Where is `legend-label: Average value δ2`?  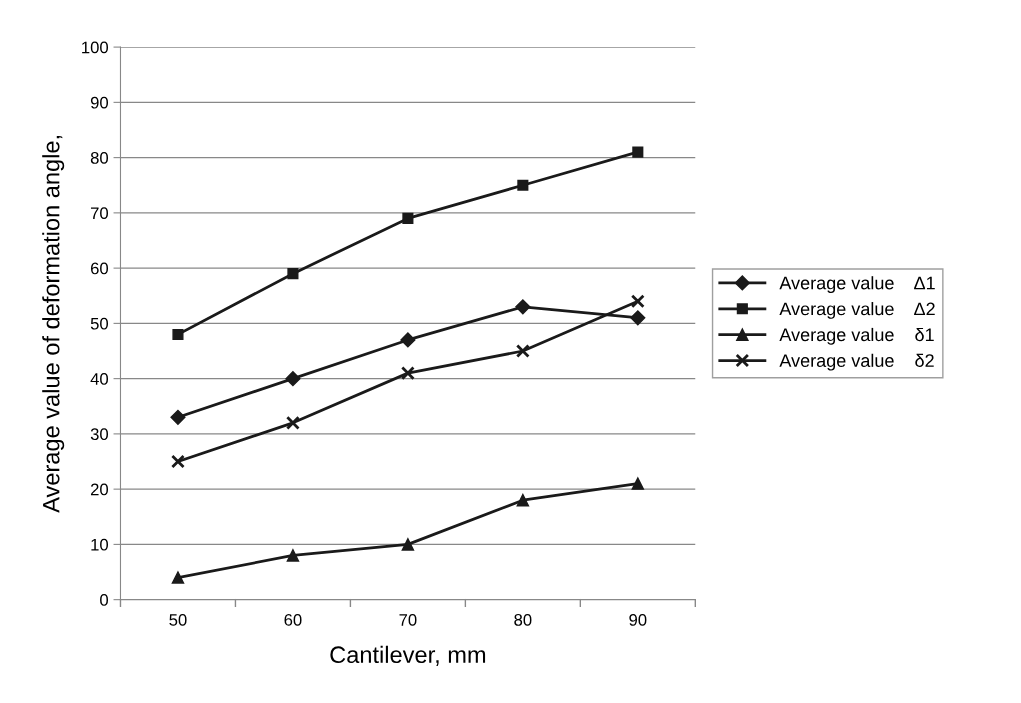
legend-label: Average value δ2 is located at coordinates (856, 362).